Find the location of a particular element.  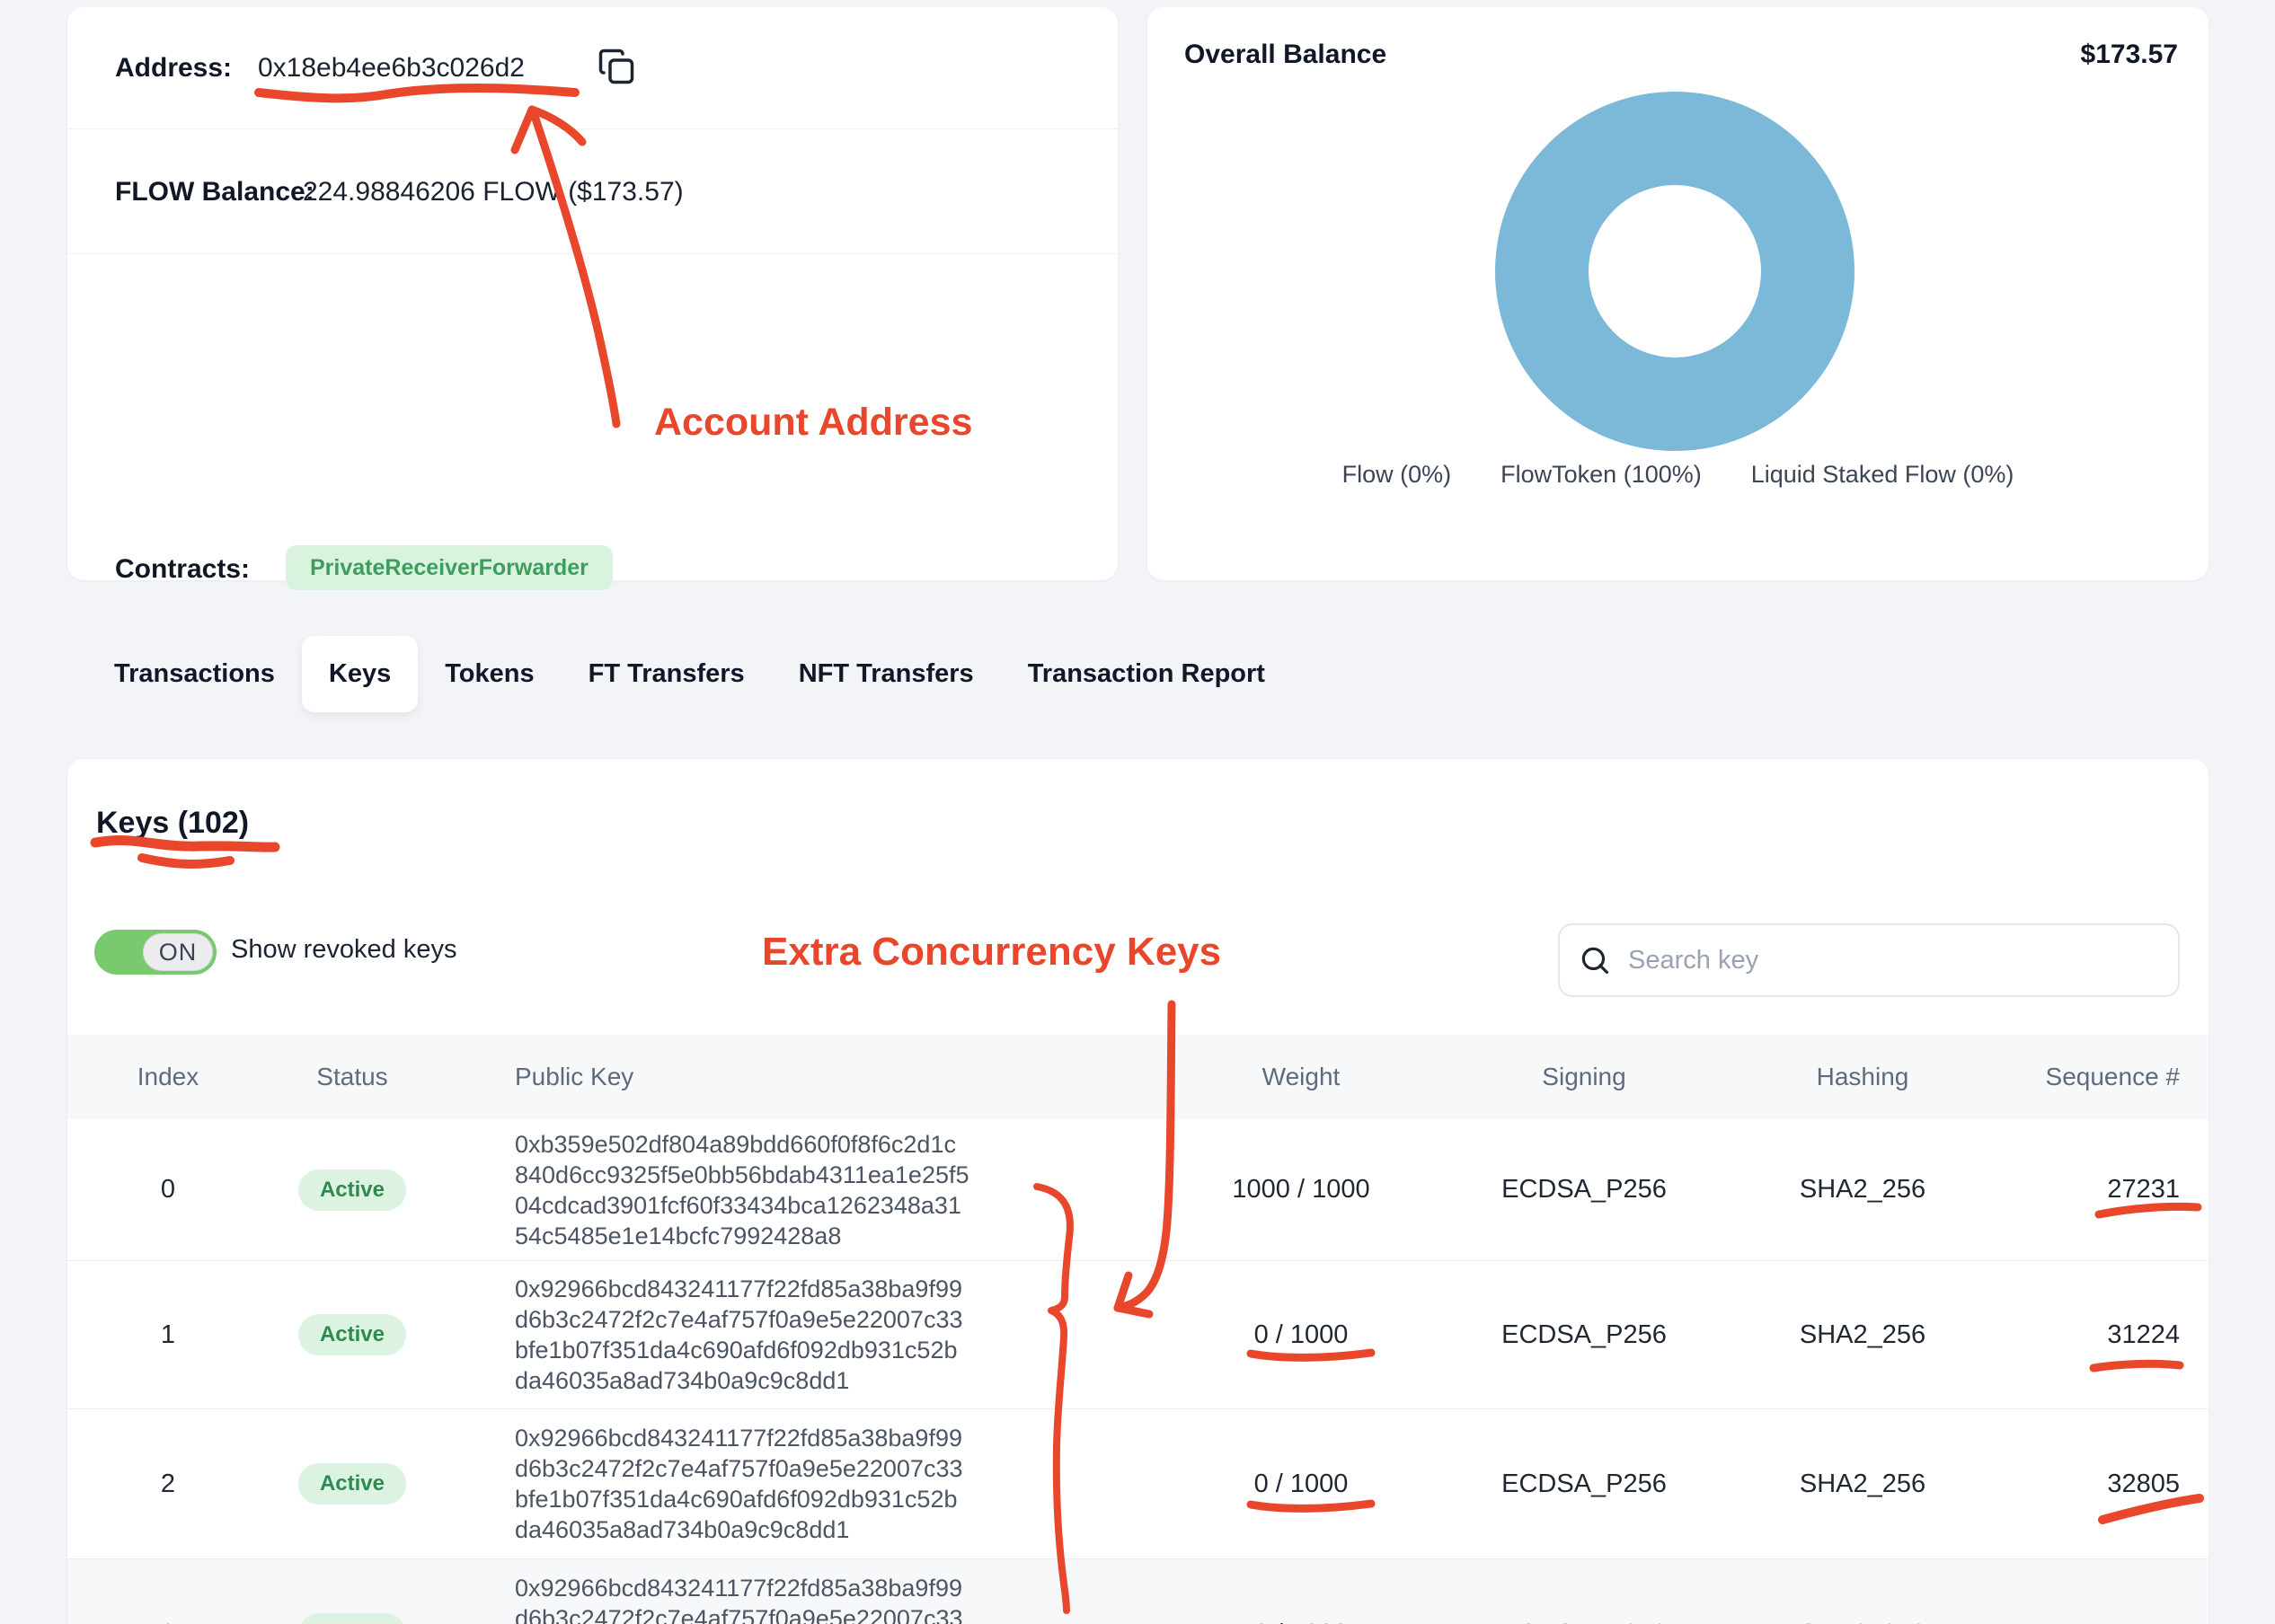

legend-item-flowtoken: FlowToken (100%) is located at coordinates (1601, 474).